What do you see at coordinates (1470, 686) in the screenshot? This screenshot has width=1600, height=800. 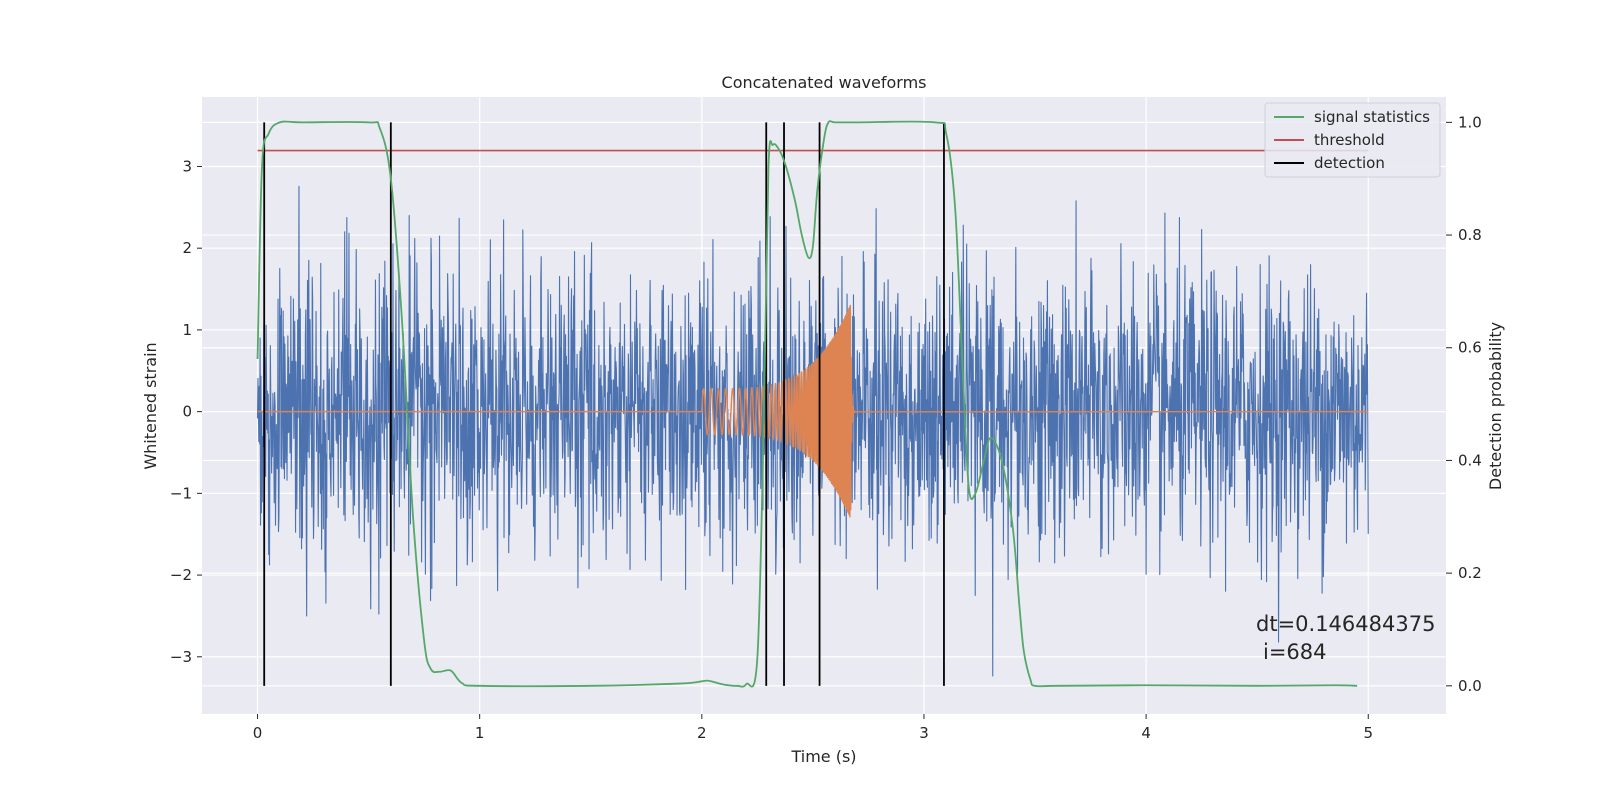 I see `y2-tick-label-0: 0.0` at bounding box center [1470, 686].